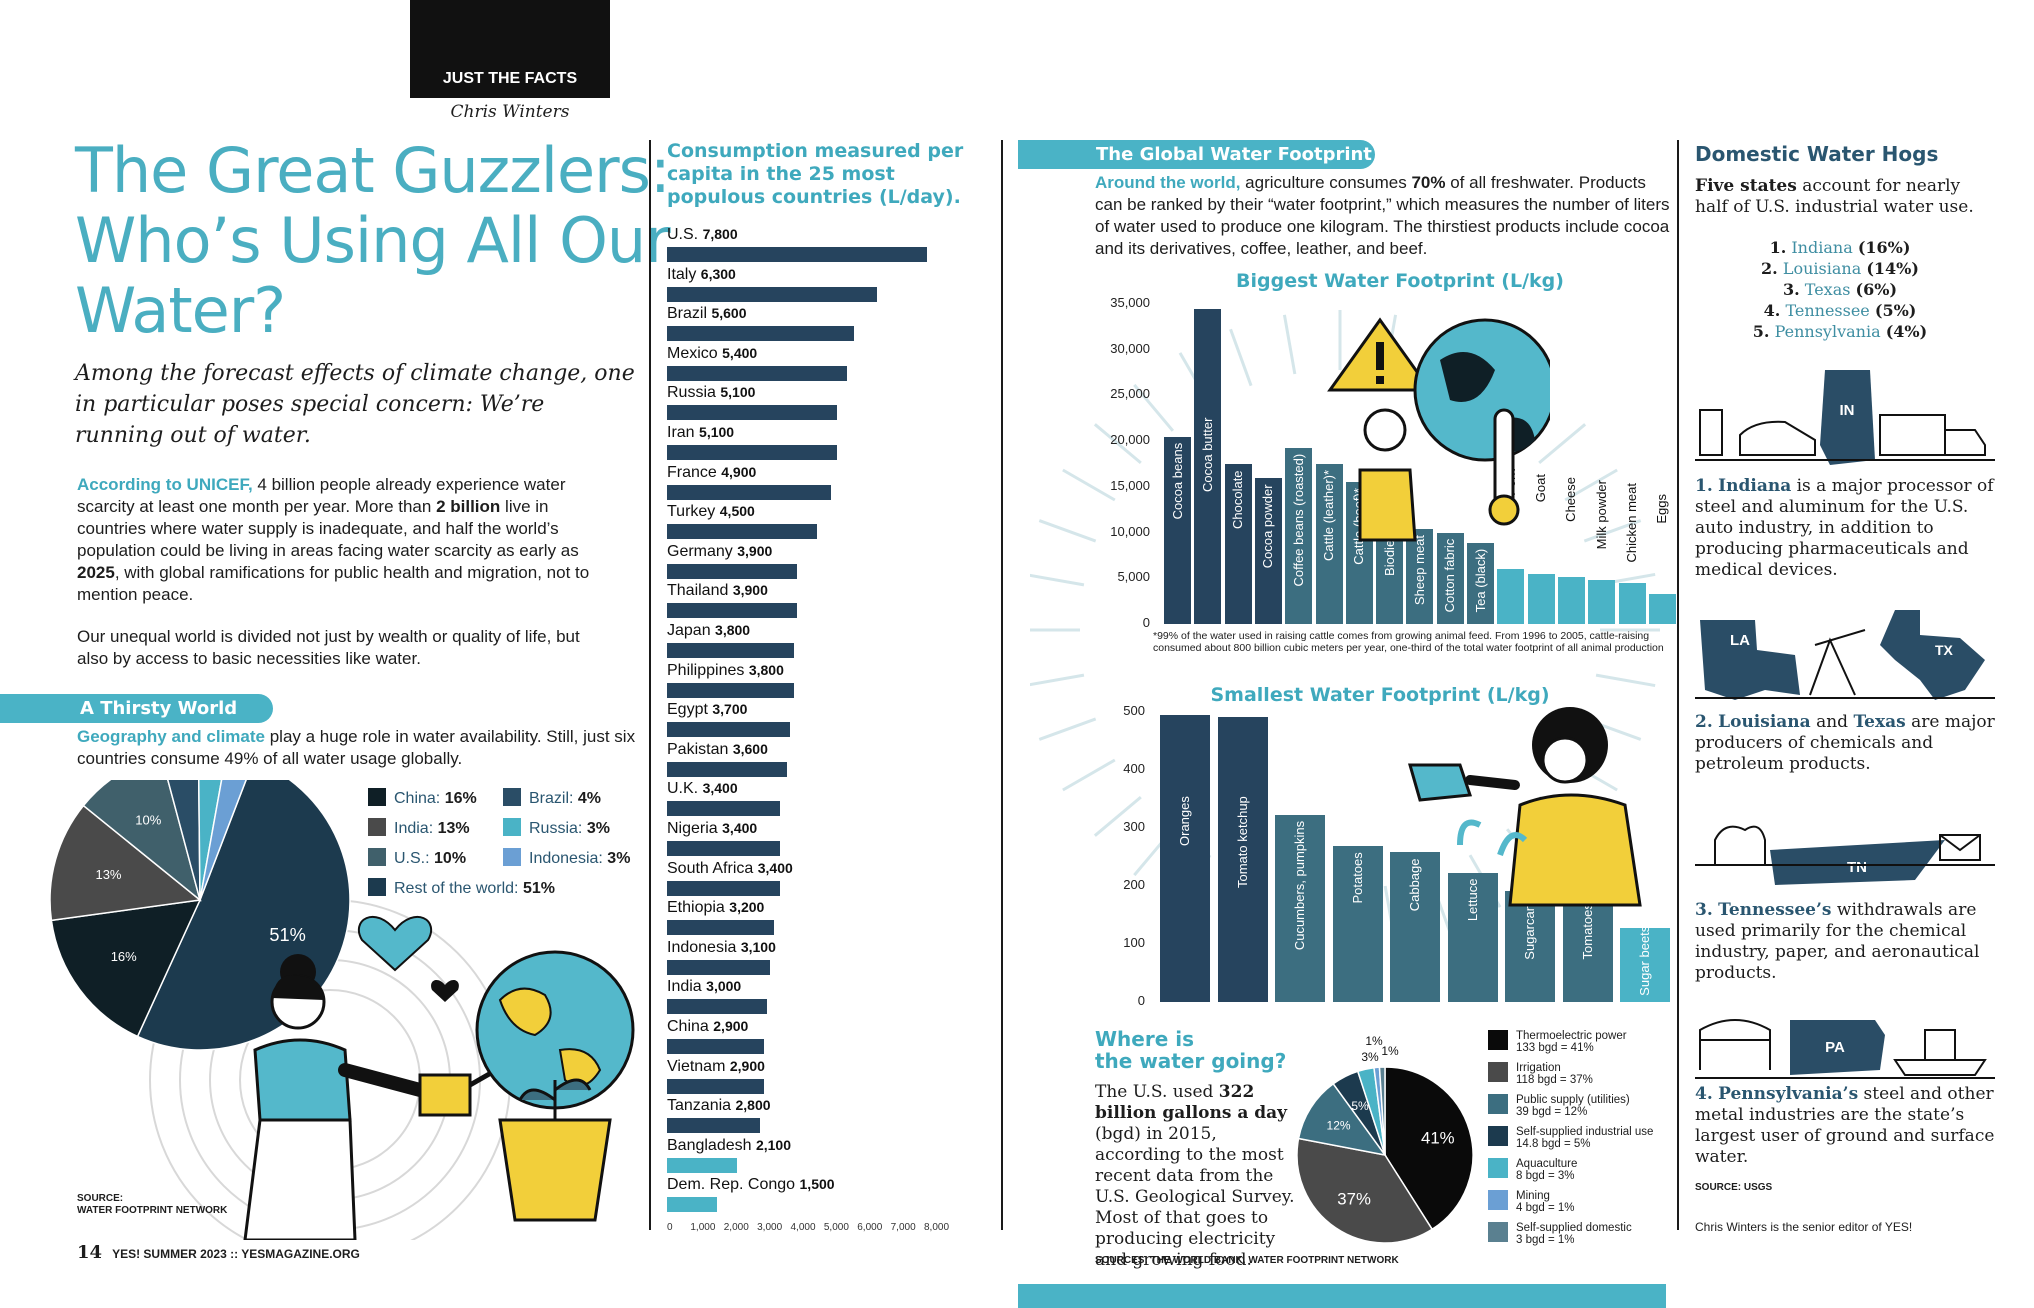  What do you see at coordinates (1134, 942) in the screenshot?
I see `axis-tick-label: 100` at bounding box center [1134, 942].